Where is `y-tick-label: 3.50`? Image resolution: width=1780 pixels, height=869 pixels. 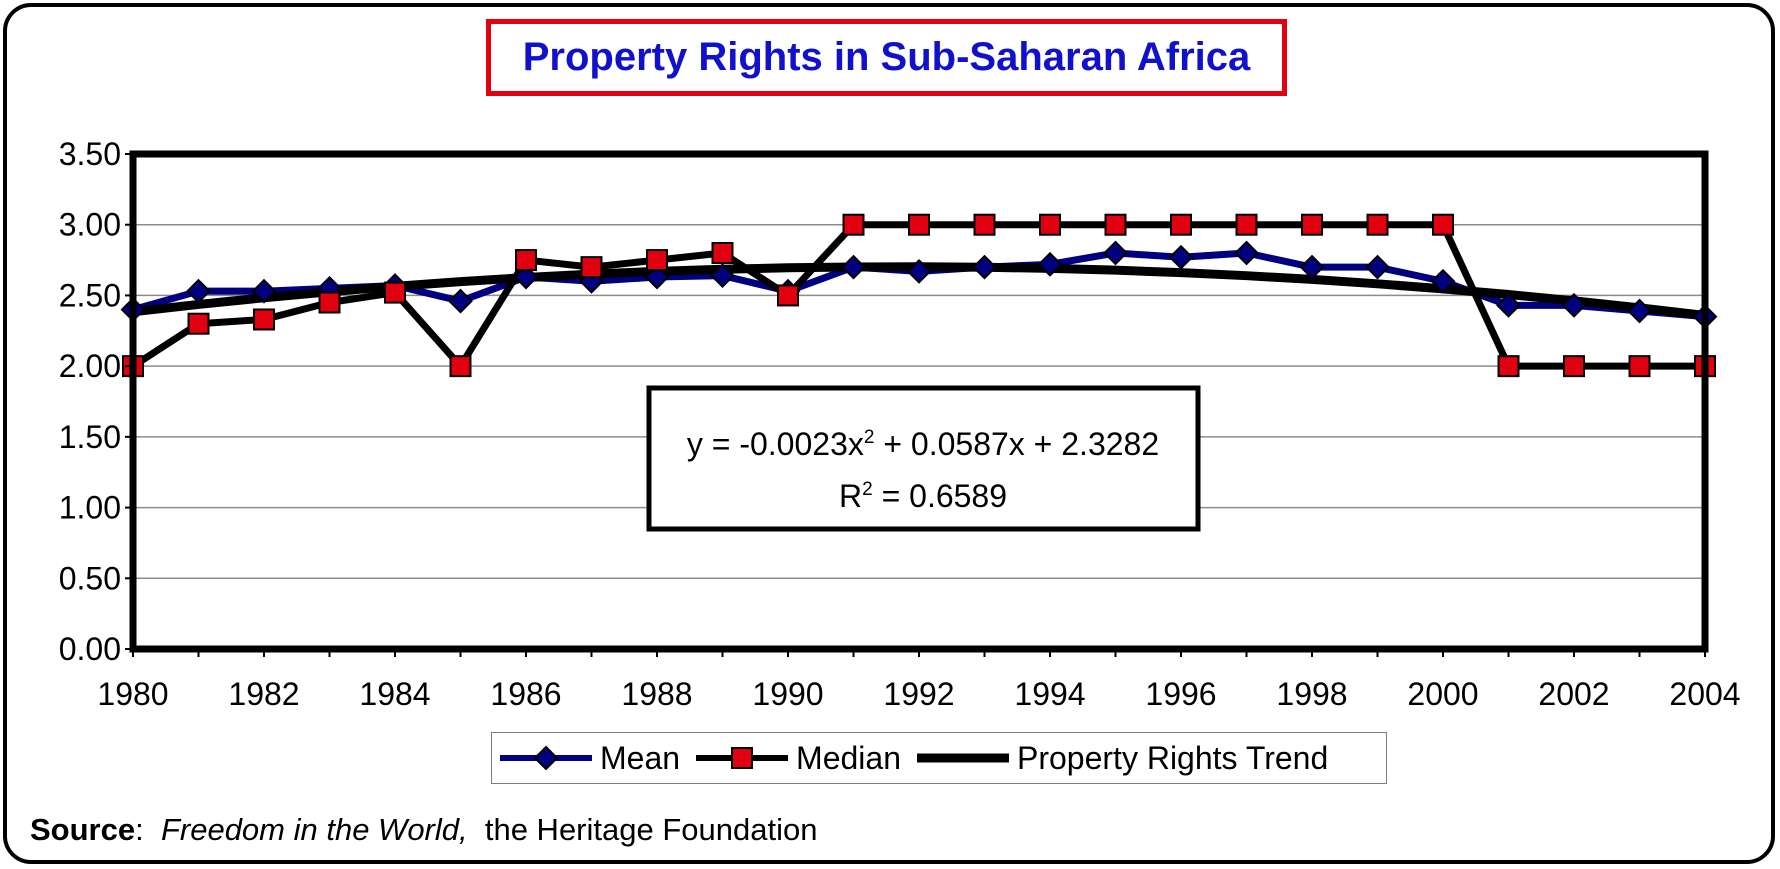 y-tick-label: 3.50 is located at coordinates (90, 154).